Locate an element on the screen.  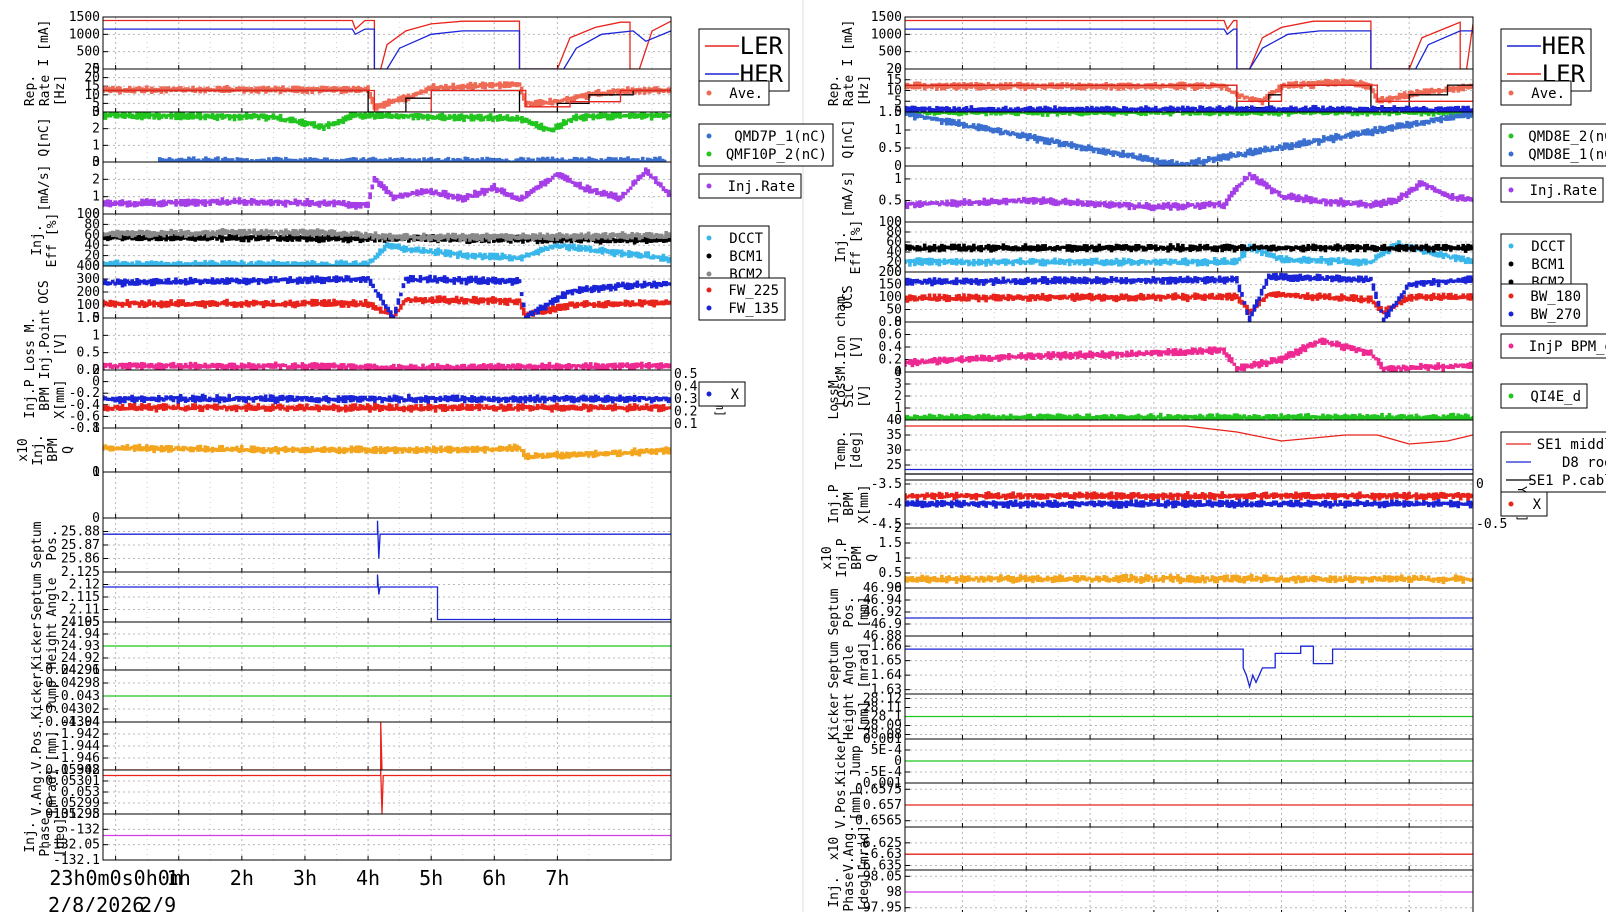
legend: QMD8E_2(nC)QMD8E_1(nC) is located at coordinates (1553, 145).